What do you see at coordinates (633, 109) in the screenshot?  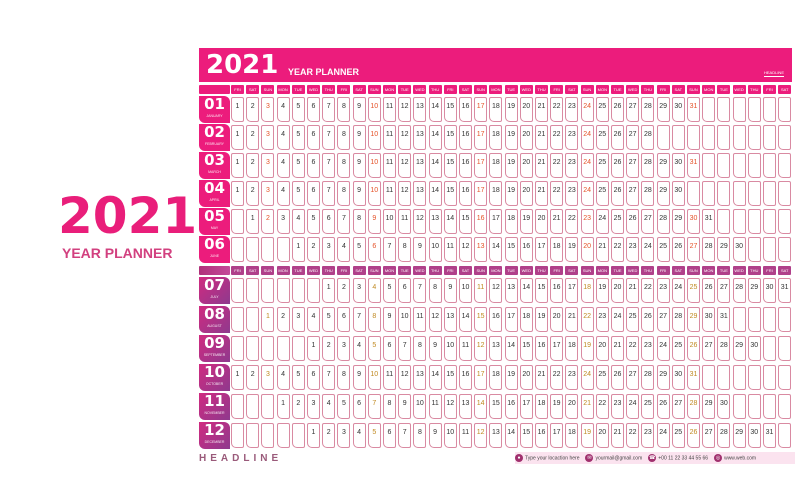 I see `day-cell: 27` at bounding box center [633, 109].